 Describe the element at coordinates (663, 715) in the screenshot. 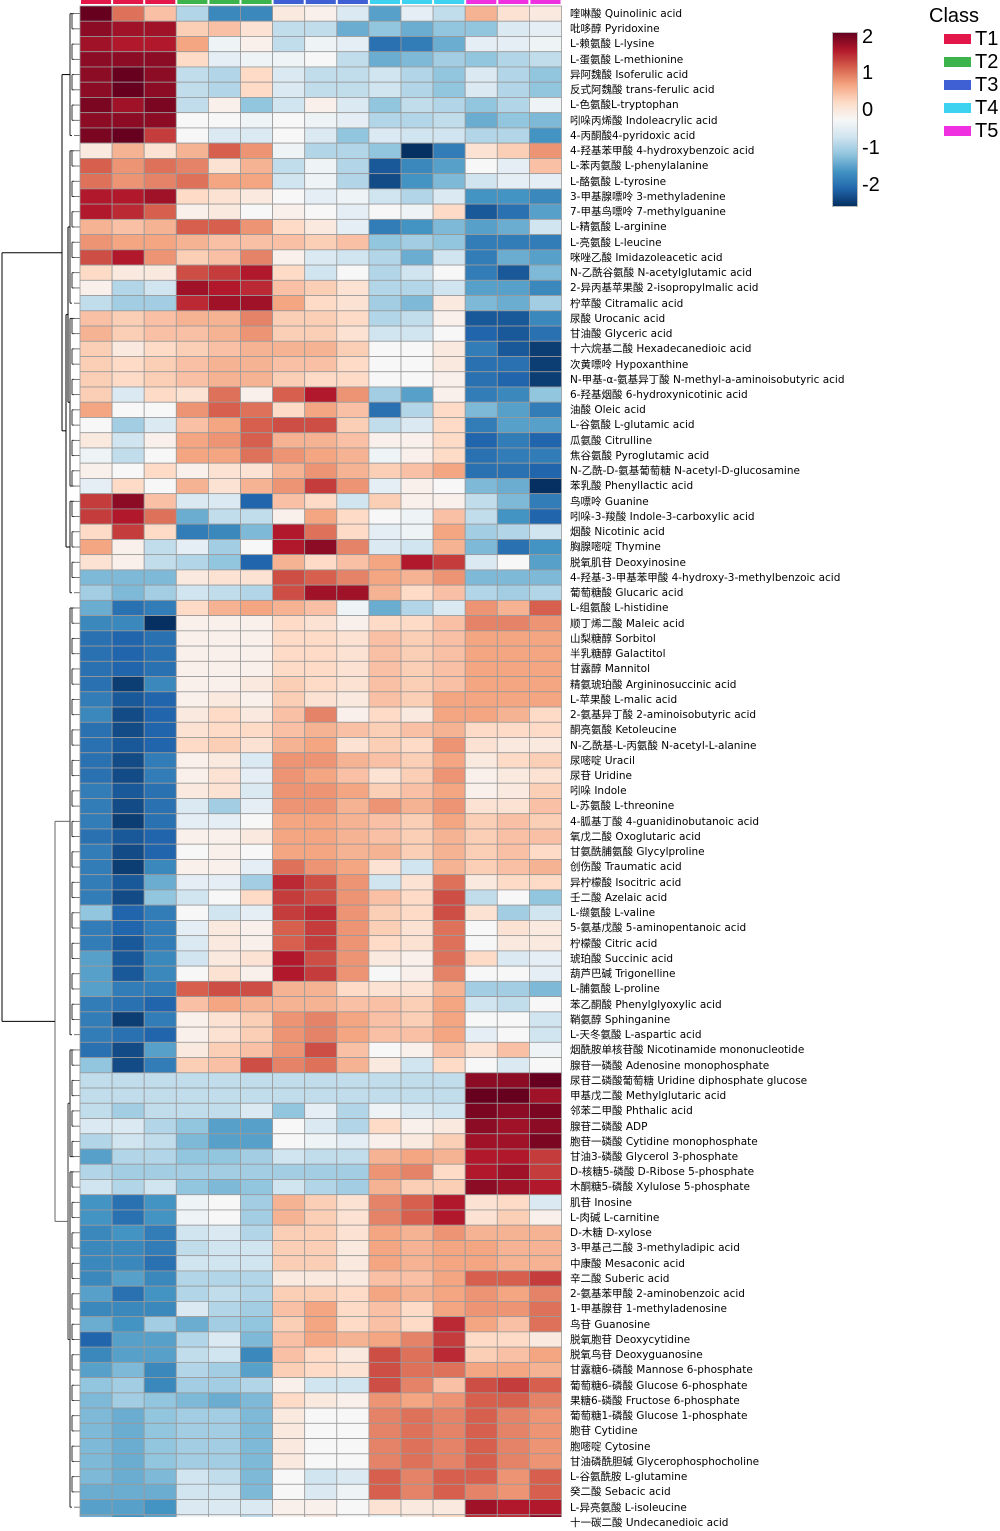

I see `row-label: 2-氨基异丁酸 2-aminoisobutyric acid` at that location.